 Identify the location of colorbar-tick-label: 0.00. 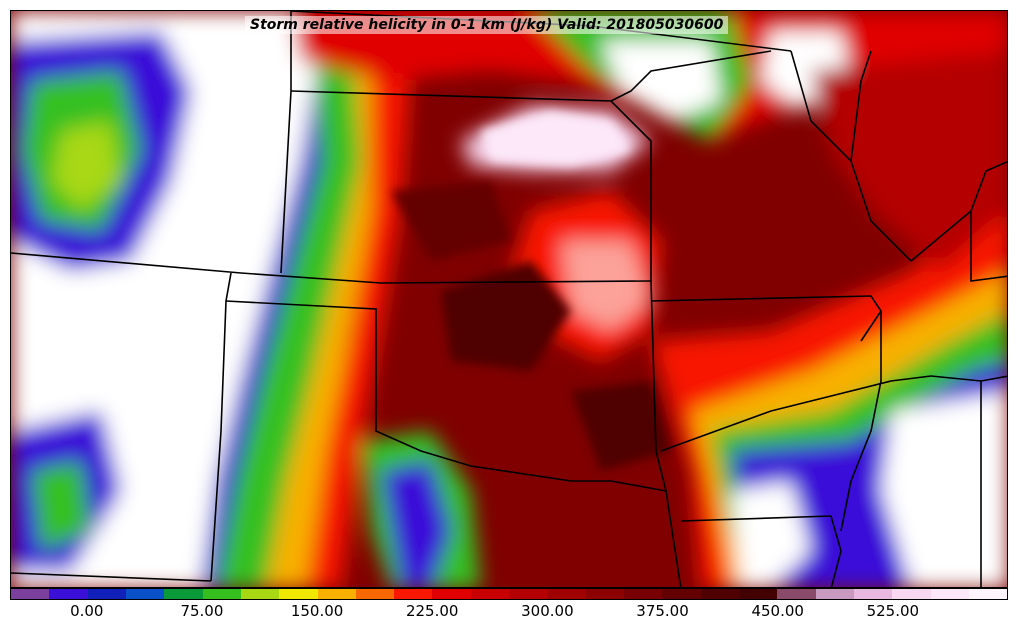
(87, 611).